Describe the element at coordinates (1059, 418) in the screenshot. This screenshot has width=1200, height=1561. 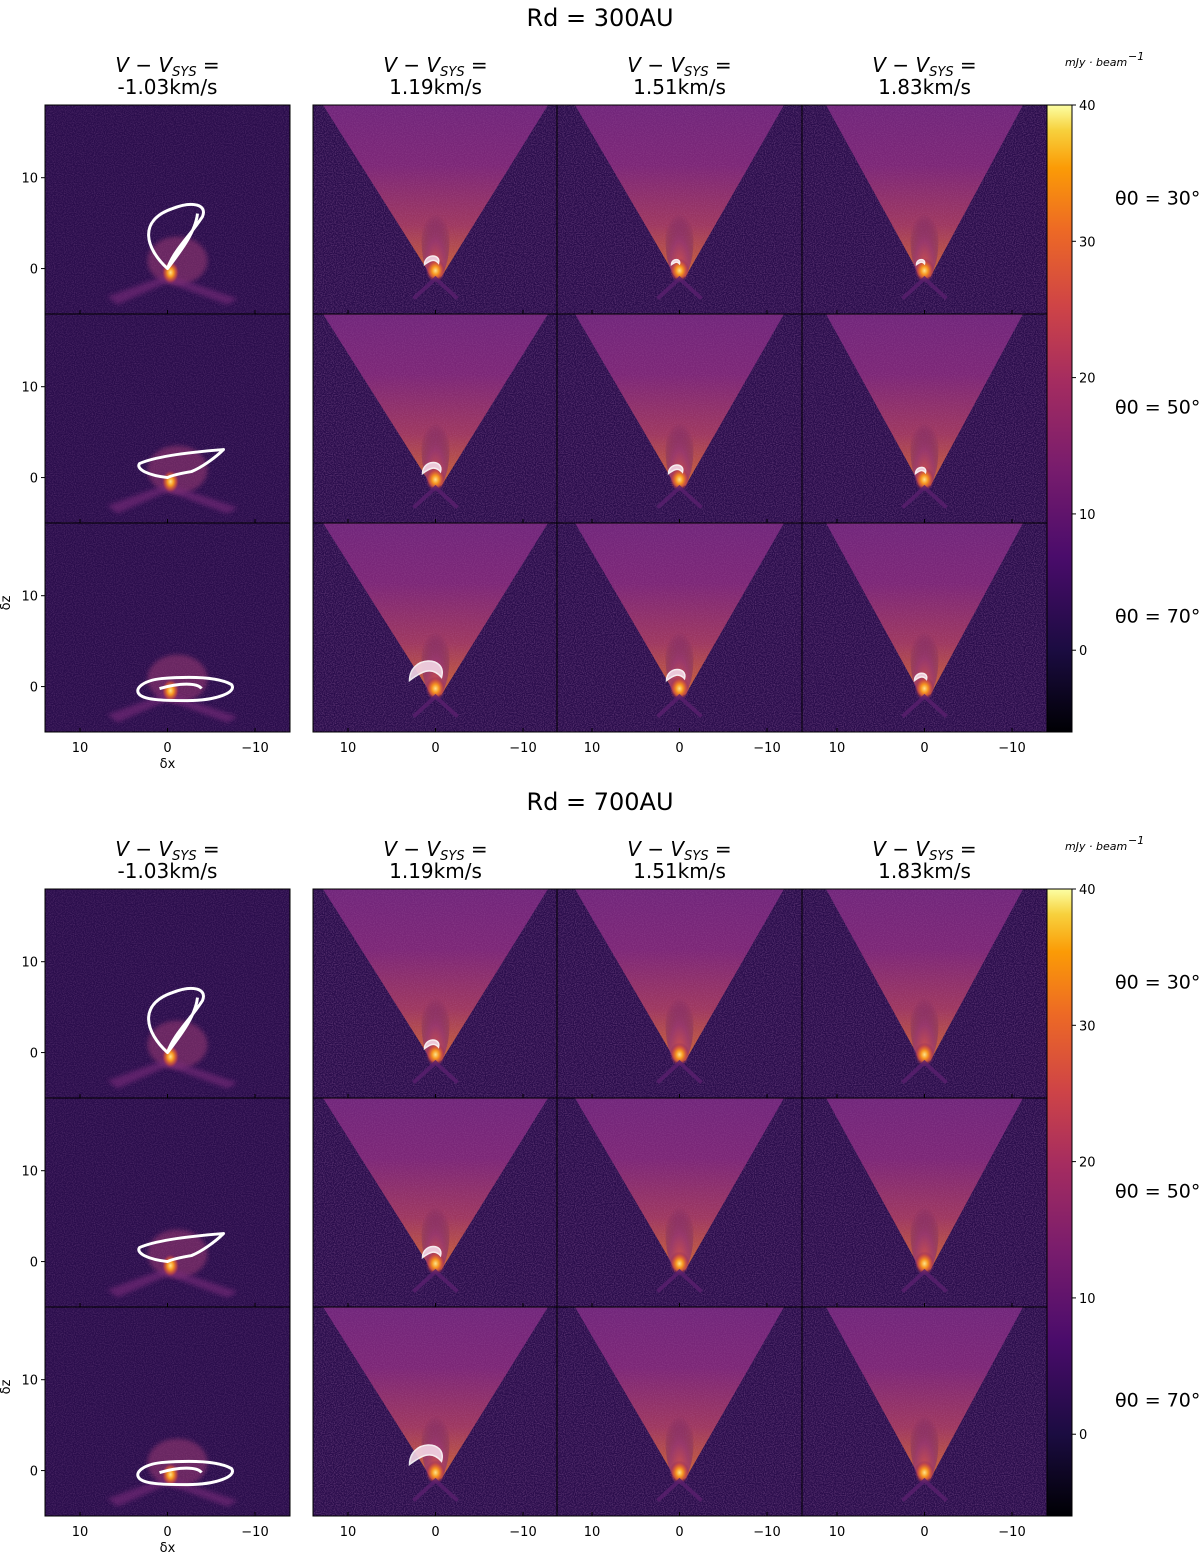
I see `colorbar` at that location.